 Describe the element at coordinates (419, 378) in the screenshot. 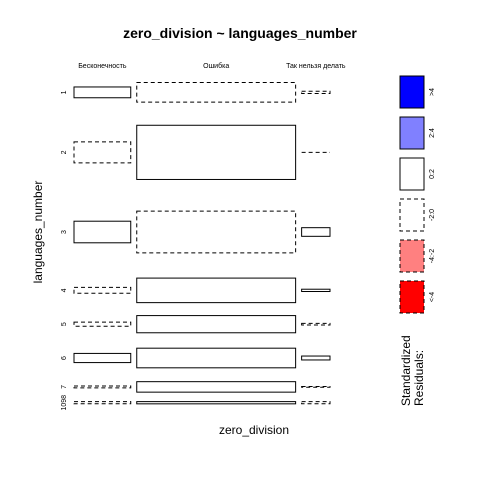

I see `legend-title-line-2: Residuals:` at that location.